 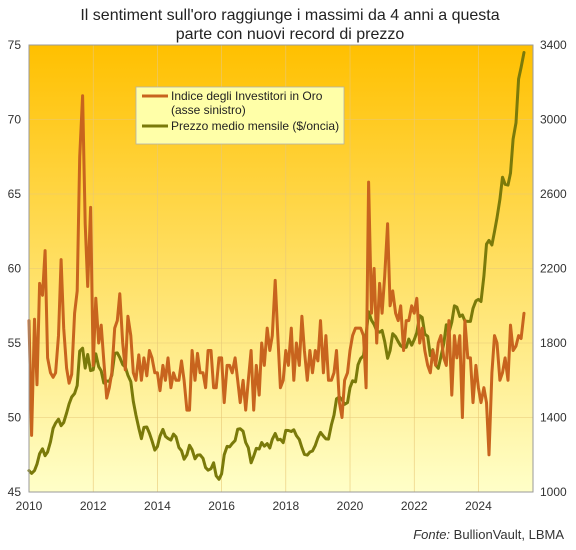 I want to click on x-tick-label: 2020, so click(x=350, y=506).